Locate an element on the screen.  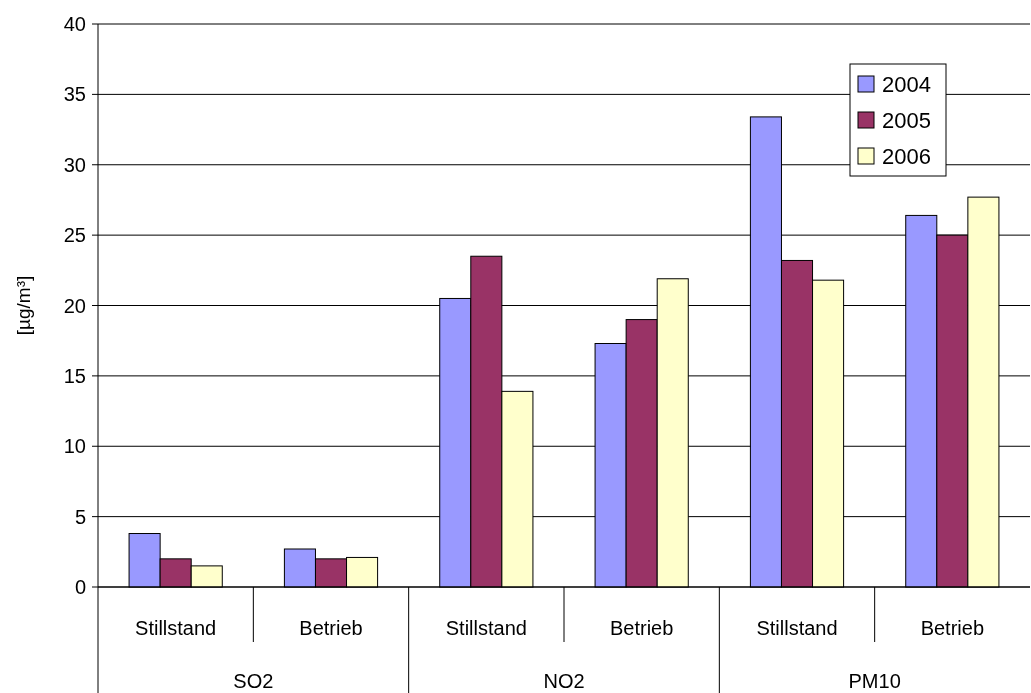
text: NO2 is located at coordinates (564, 681).